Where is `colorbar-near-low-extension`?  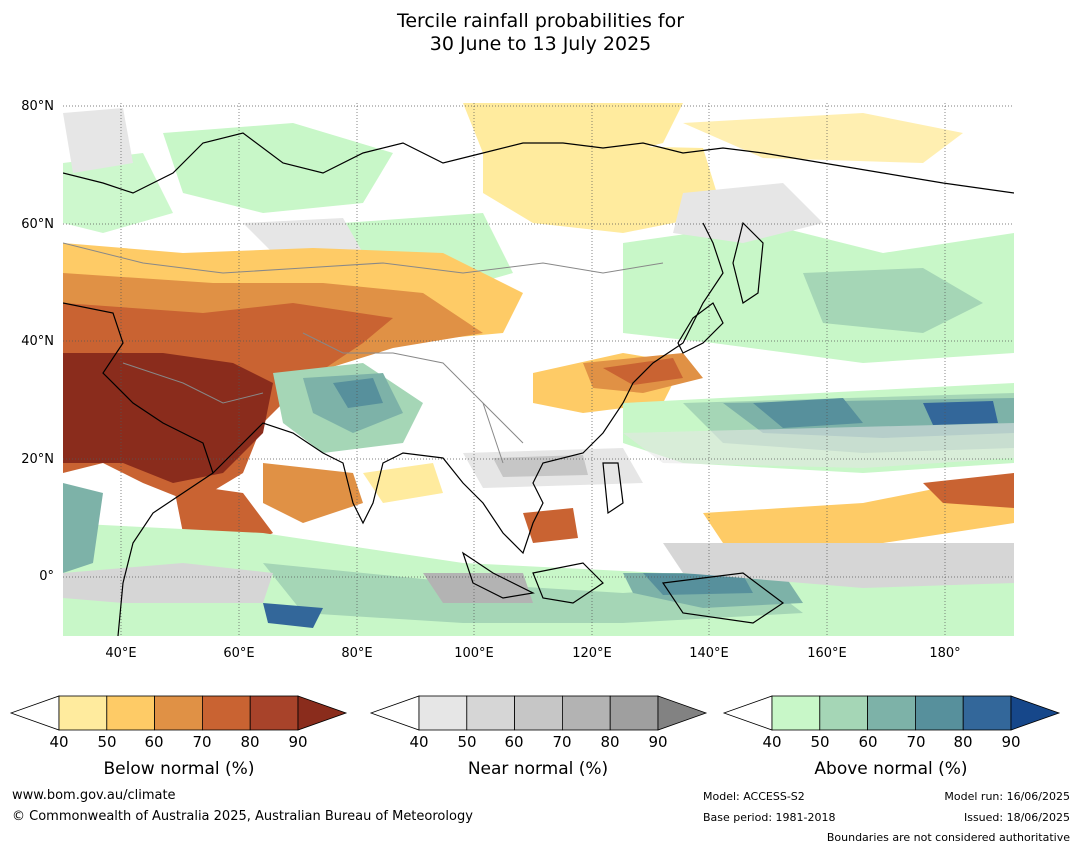
colorbar-near-low-extension is located at coordinates (394, 713).